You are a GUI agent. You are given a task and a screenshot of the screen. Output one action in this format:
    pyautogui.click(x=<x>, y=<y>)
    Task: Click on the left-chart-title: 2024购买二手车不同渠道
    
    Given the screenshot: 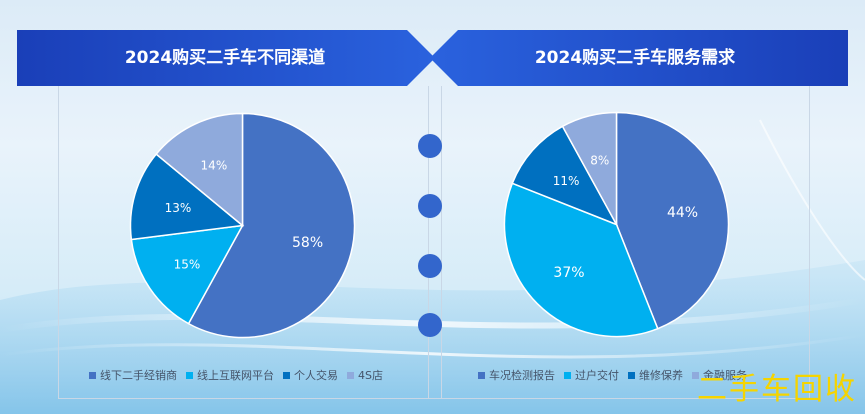 What is the action you would take?
    pyautogui.click(x=225, y=58)
    